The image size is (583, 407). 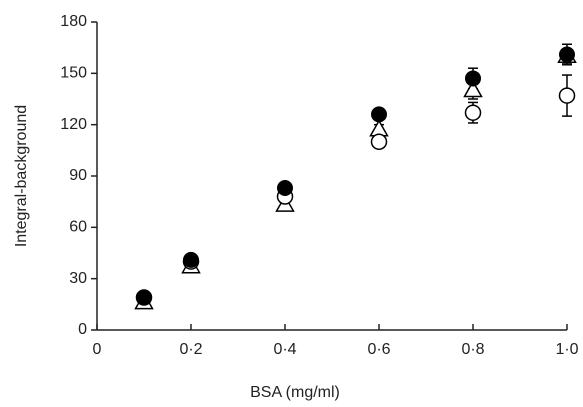 What do you see at coordinates (78, 278) in the screenshot?
I see `y-tick-label: 30` at bounding box center [78, 278].